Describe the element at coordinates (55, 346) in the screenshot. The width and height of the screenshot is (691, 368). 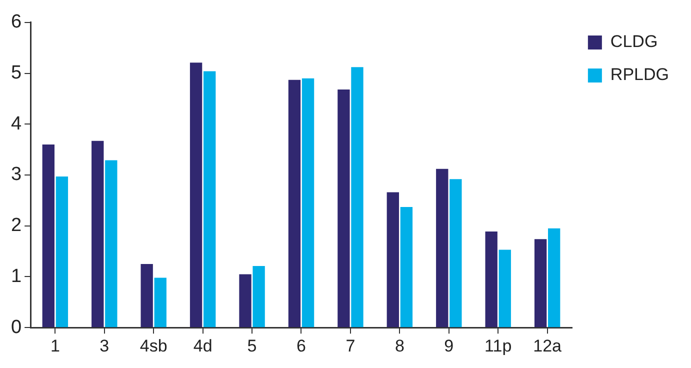
I see `x-tick-label: 1` at that location.